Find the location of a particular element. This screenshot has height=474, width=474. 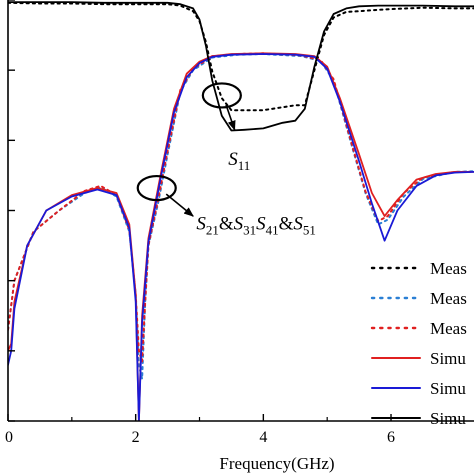

legend-label-2: Meas is located at coordinates (448, 298).